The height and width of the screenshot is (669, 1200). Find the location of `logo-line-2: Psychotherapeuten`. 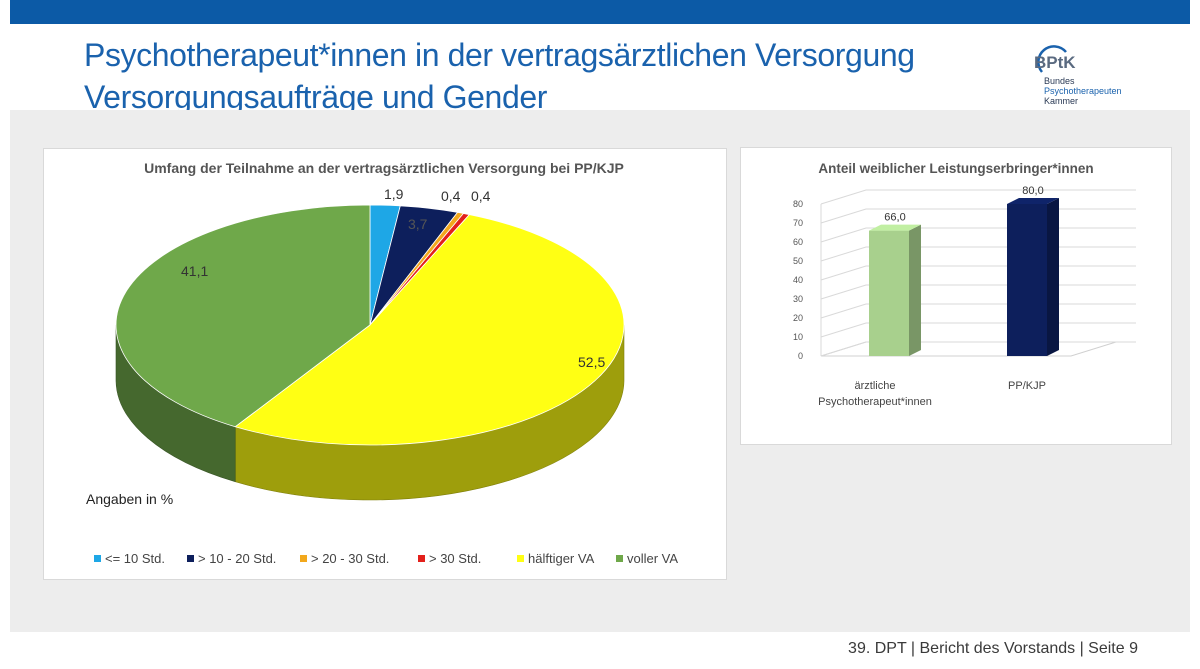

logo-line-2: Psychotherapeuten is located at coordinates (1083, 91).